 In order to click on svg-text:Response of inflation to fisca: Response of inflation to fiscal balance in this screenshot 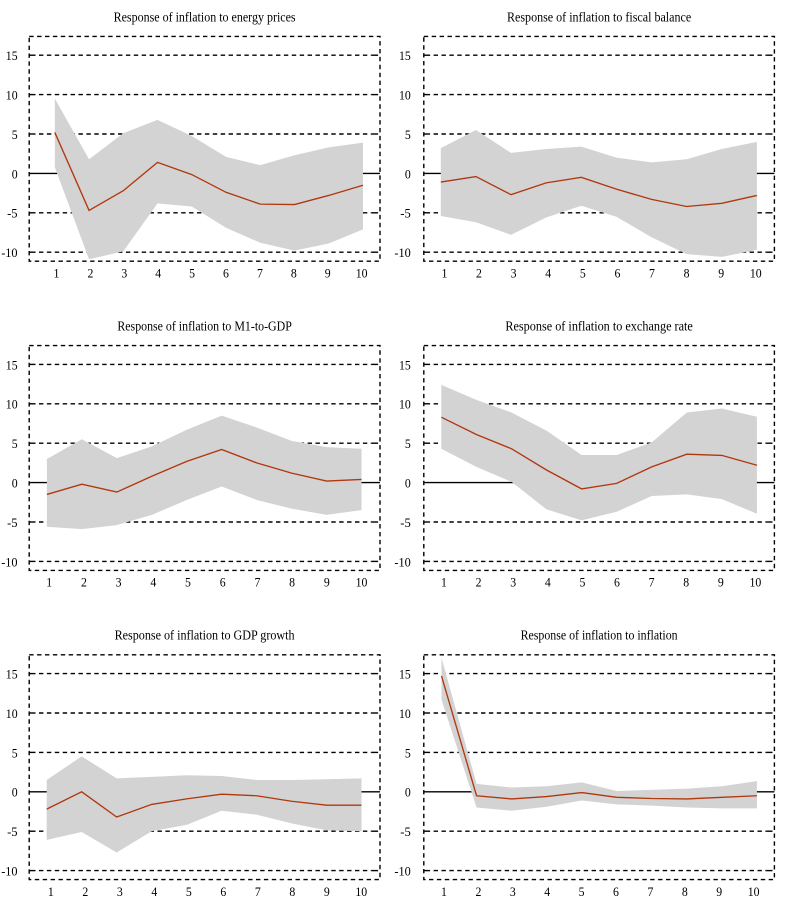, I will do `click(599, 16)`.